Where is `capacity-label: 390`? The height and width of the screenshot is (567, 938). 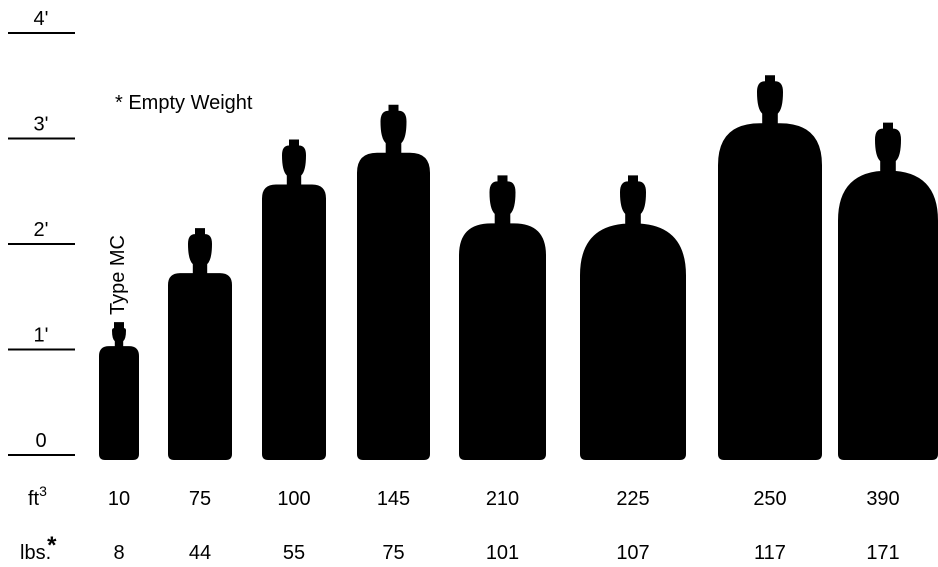 capacity-label: 390 is located at coordinates (882, 499).